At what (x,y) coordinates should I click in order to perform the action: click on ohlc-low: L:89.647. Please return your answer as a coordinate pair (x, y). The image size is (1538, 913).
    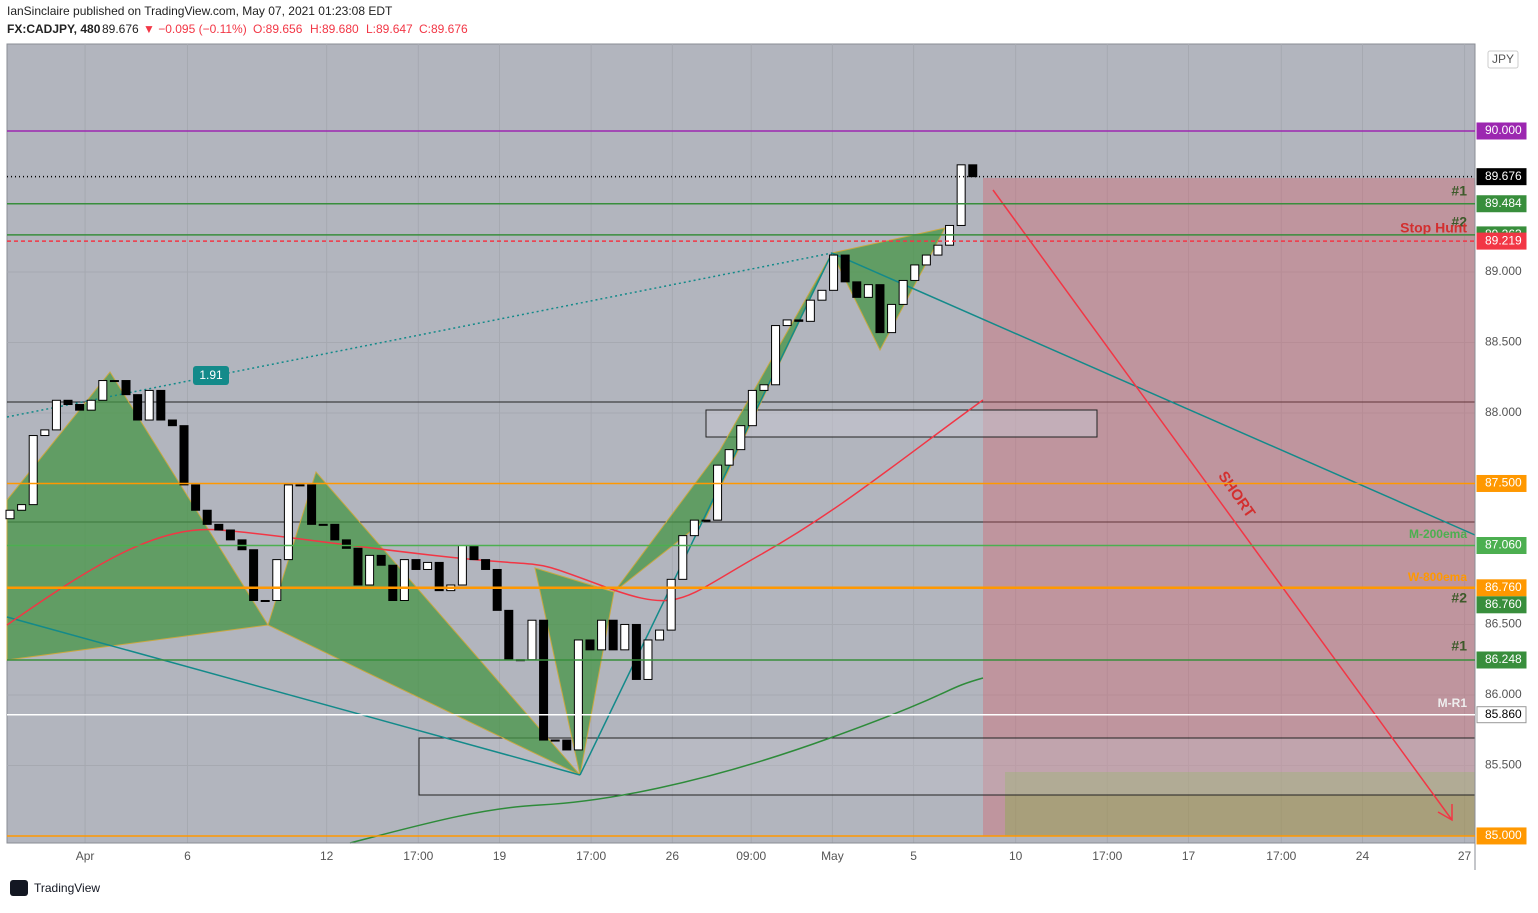
    Looking at the image, I should click on (389, 29).